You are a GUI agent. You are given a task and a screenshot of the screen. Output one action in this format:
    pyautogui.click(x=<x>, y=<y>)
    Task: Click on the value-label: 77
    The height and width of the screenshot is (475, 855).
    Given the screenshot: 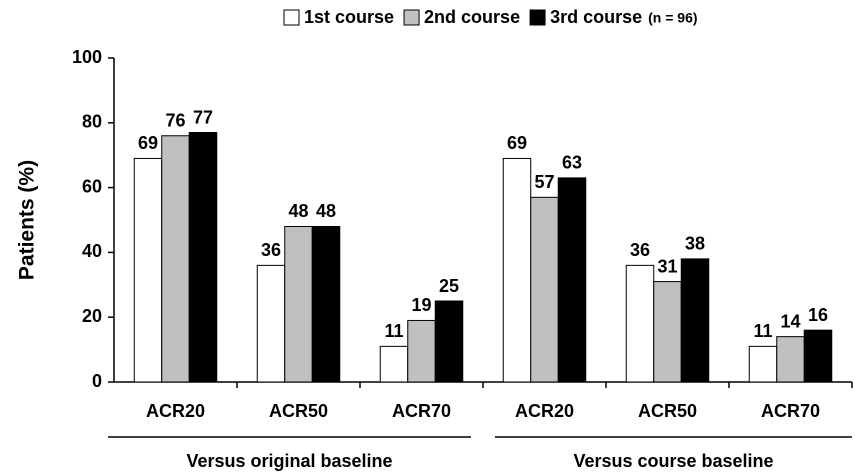 What is the action you would take?
    pyautogui.click(x=203, y=117)
    